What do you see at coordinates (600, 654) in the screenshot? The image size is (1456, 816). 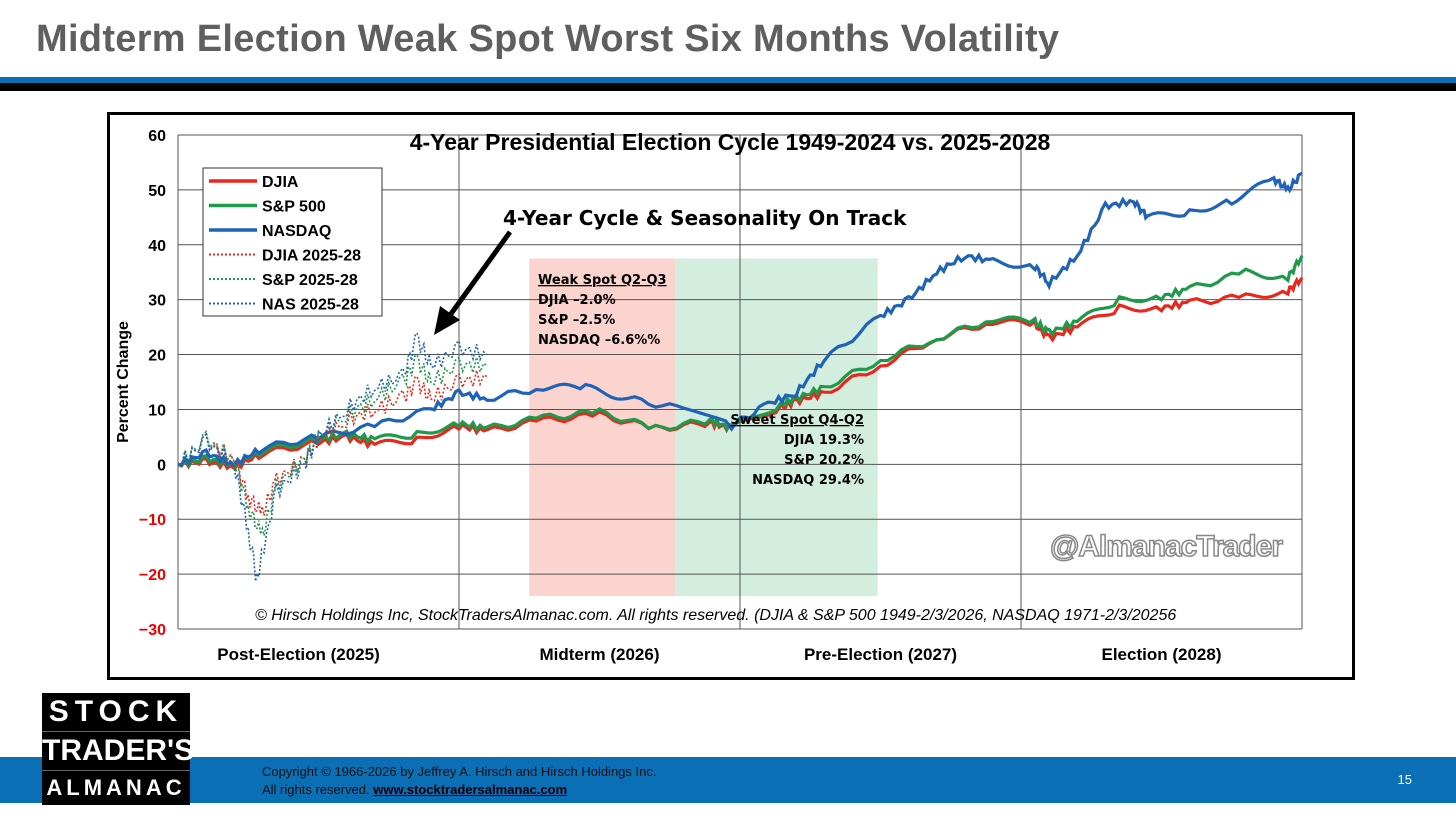 I see `x-category-label: Midterm (2026)` at bounding box center [600, 654].